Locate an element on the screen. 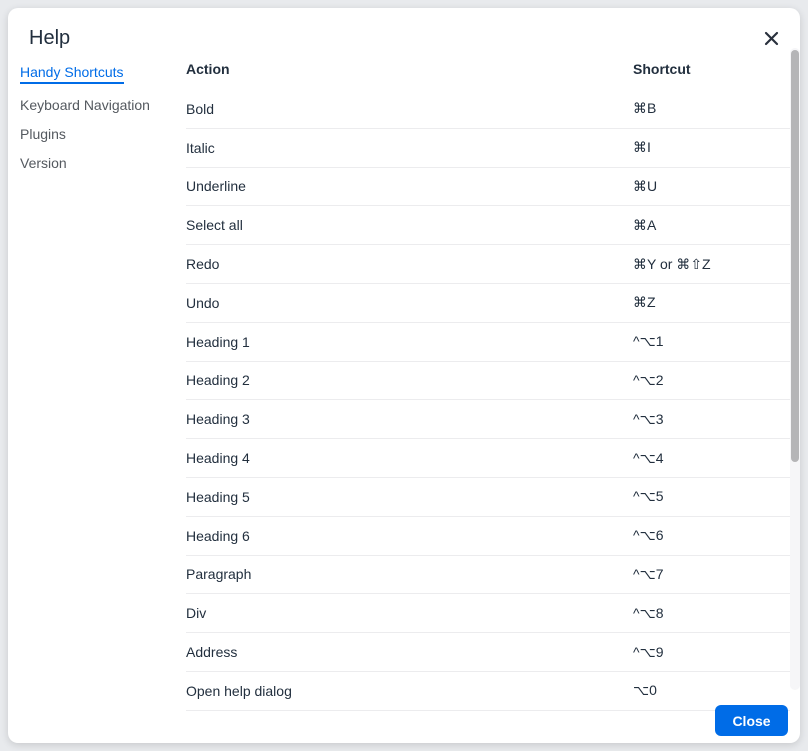 The image size is (808, 751). shortcut-cell: ^⌥4 is located at coordinates (711, 458).